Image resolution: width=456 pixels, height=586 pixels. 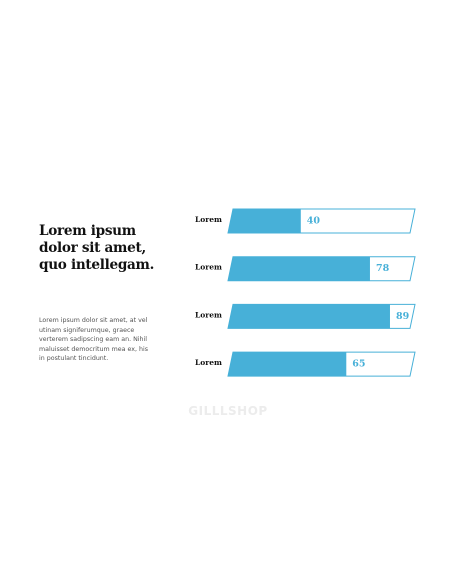 What do you see at coordinates (358, 364) in the screenshot?
I see `value-label: 65` at bounding box center [358, 364].